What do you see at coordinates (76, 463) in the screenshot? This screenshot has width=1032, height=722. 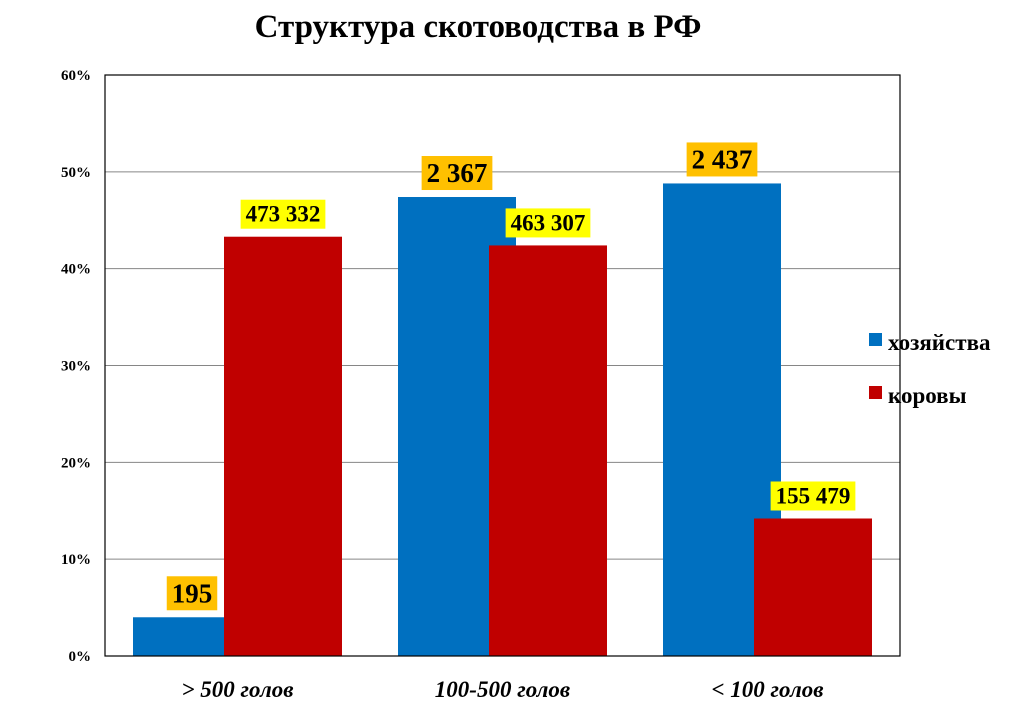 I see `y-tick-label: 20%` at bounding box center [76, 463].